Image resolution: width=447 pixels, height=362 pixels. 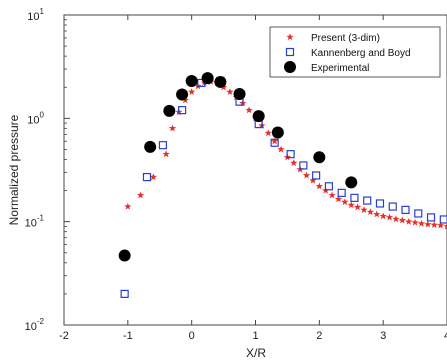 I want to click on legend-marker-kannenberg, so click(x=290, y=52).